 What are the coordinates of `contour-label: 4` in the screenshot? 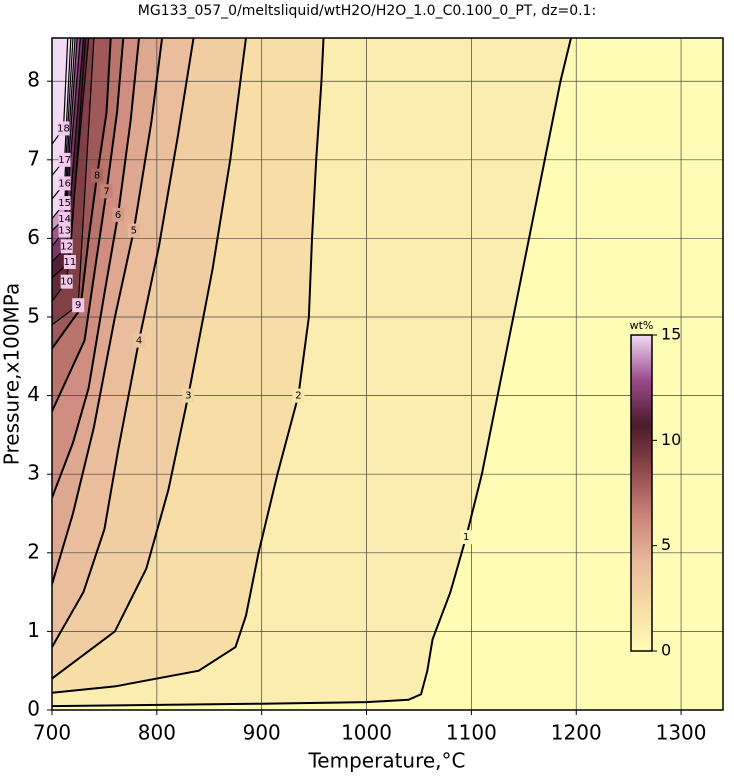 It's located at (139, 341).